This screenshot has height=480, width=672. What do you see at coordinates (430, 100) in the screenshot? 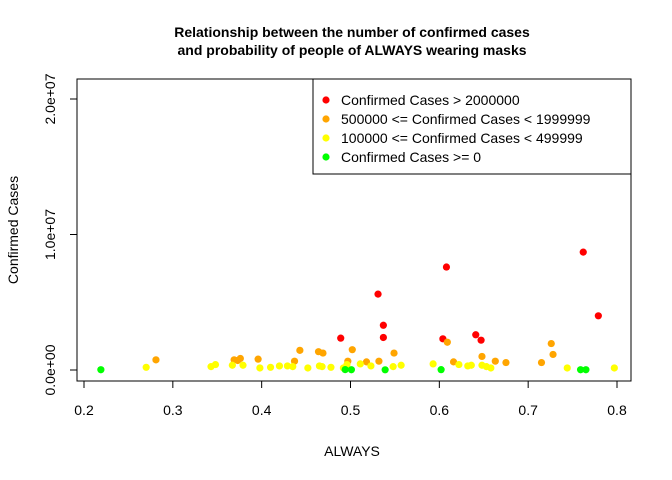
I see `legend-entry-label: Confirmed Cases > 2000000` at bounding box center [430, 100].